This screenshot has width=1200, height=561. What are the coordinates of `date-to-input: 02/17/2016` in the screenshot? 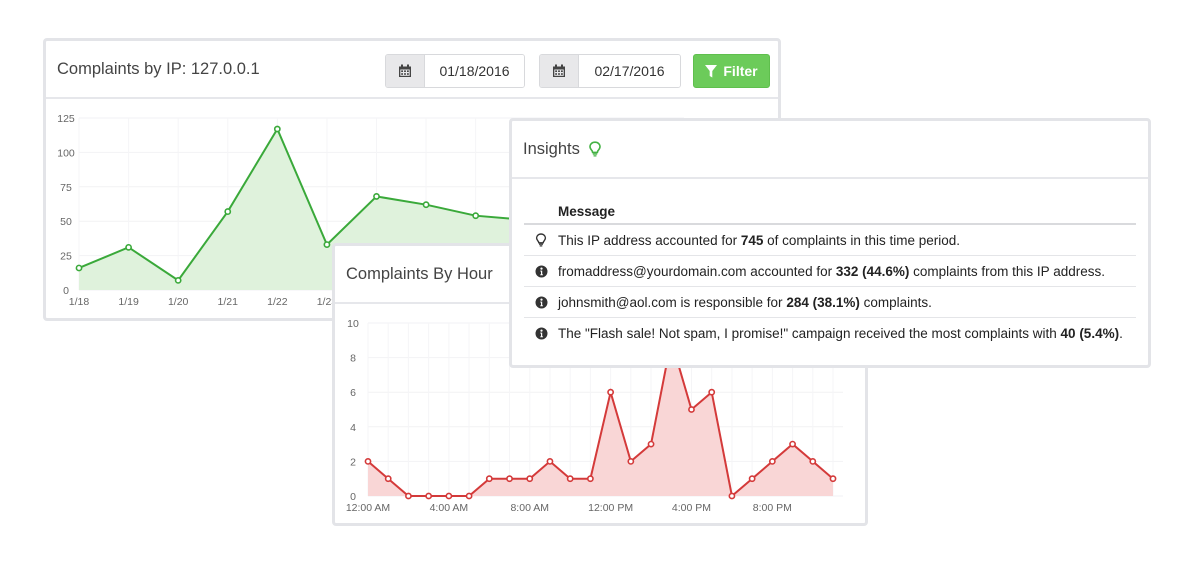 It's located at (629, 71).